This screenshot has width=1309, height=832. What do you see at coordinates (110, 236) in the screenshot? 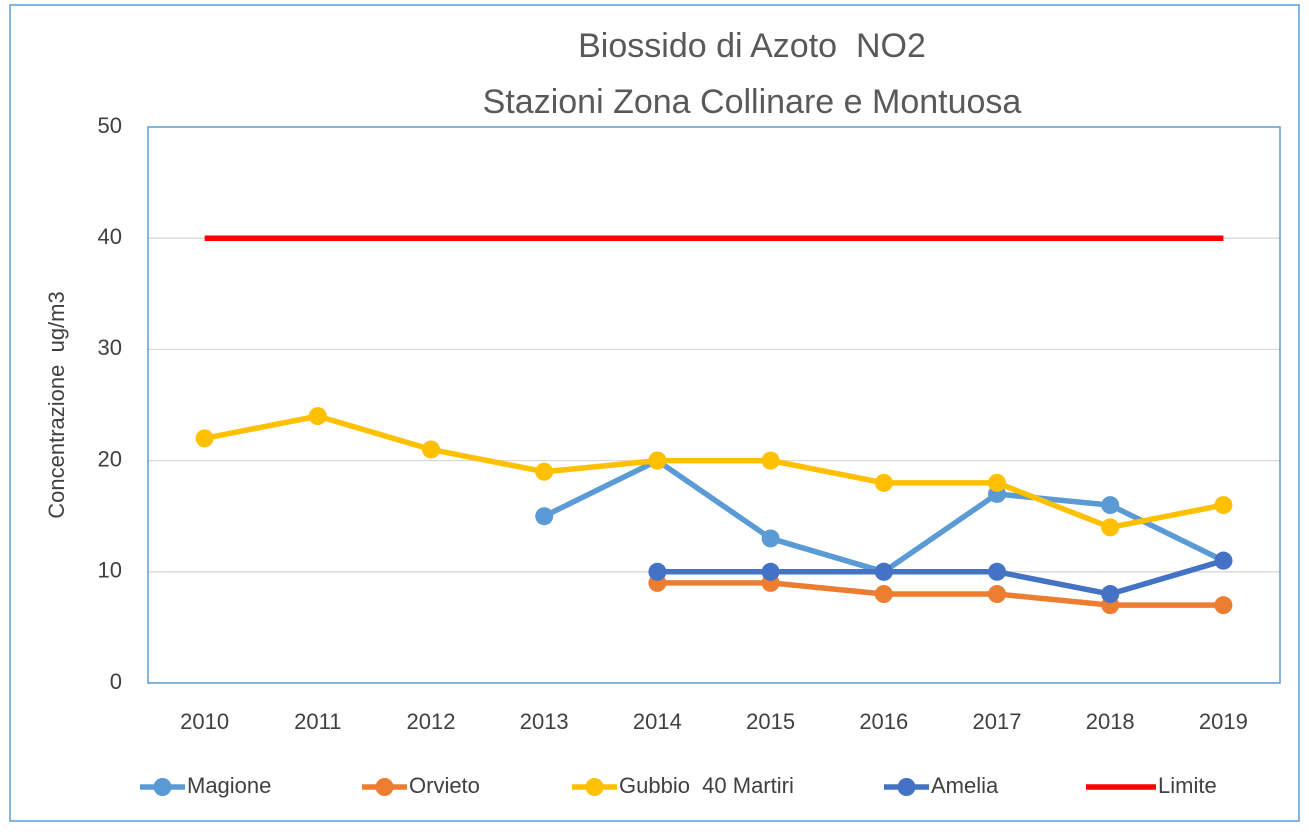
I see `y-tick-label: 40` at bounding box center [110, 236].